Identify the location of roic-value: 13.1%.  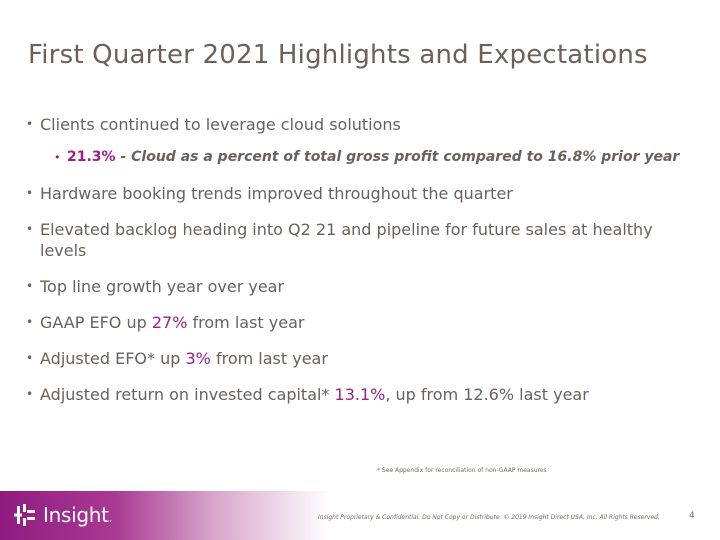
(360, 394).